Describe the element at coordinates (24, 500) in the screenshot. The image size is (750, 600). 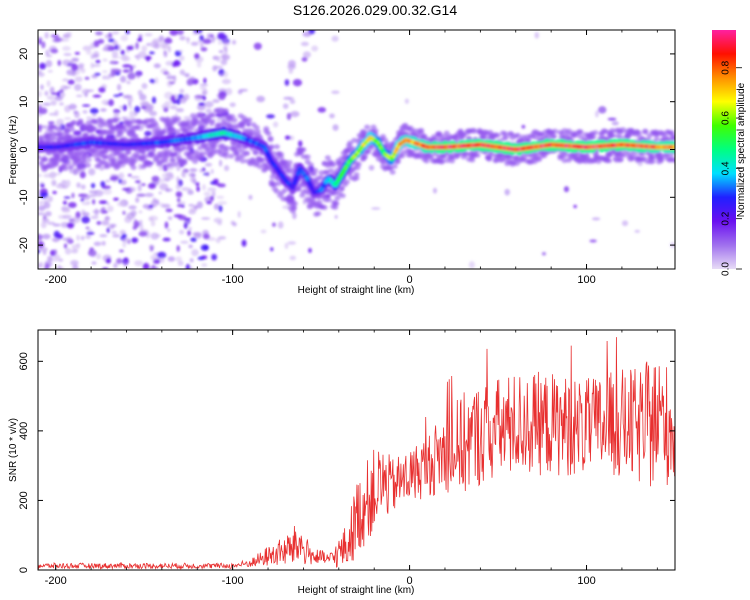
I see `snr-y-tick-label: 200` at that location.